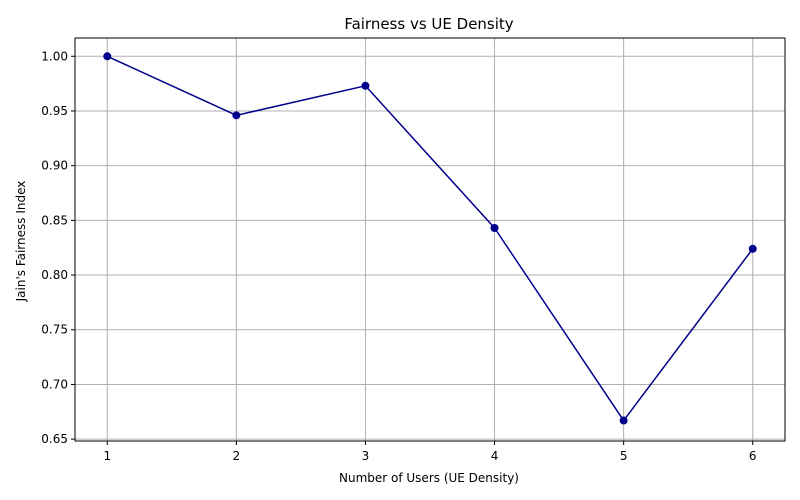 This screenshot has height=500, width=800. What do you see at coordinates (54, 275) in the screenshot?
I see `y-tick-label: 0.80` at bounding box center [54, 275].